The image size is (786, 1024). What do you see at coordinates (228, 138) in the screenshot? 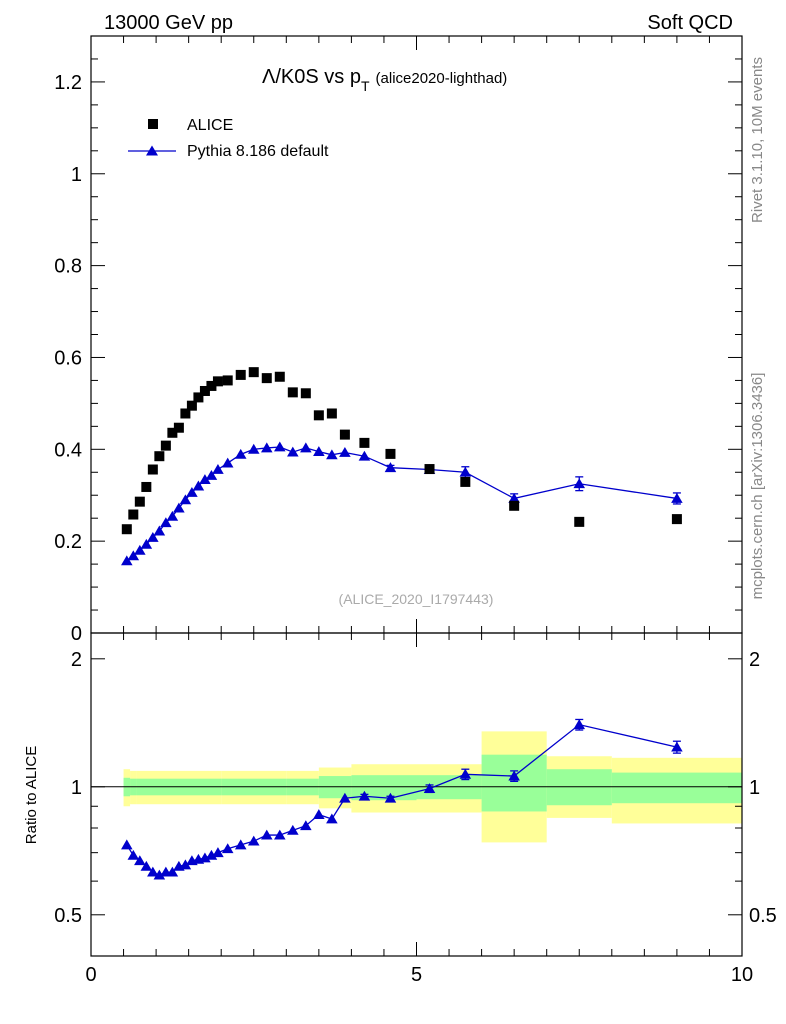
I see `legend: ALICE Pythia 8.186 default` at bounding box center [228, 138].